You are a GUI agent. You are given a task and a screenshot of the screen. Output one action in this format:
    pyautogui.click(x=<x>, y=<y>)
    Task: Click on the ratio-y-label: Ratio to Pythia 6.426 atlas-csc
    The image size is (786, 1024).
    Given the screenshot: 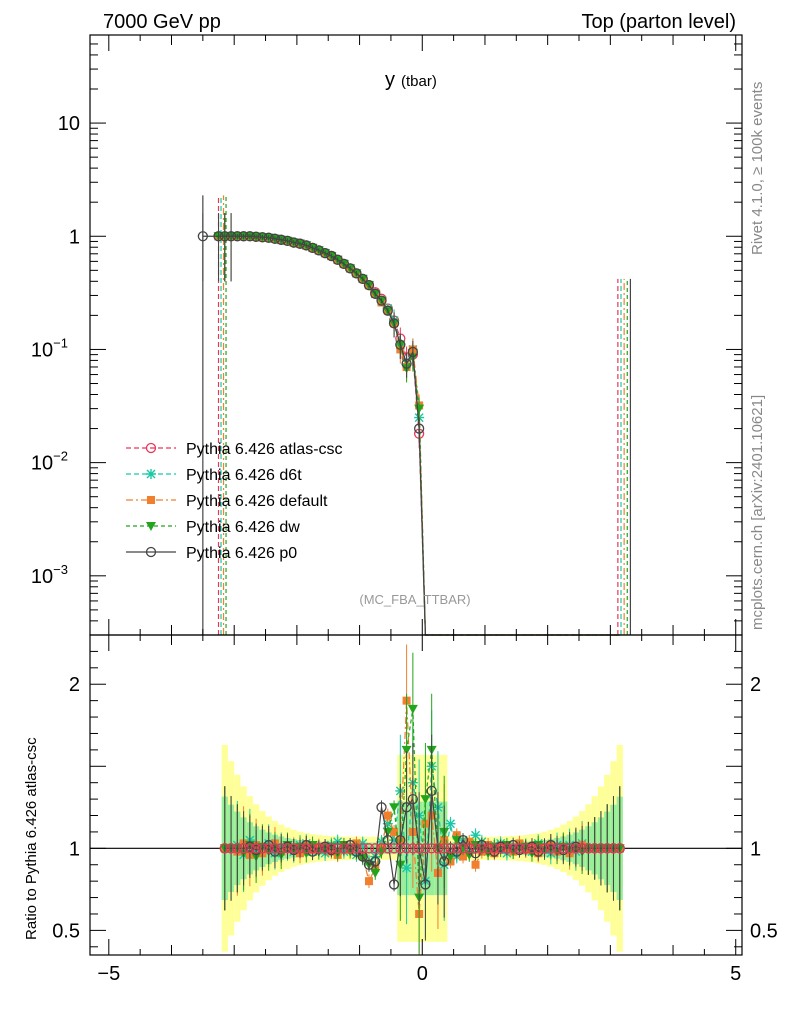 What is the action you would take?
    pyautogui.click(x=31, y=838)
    